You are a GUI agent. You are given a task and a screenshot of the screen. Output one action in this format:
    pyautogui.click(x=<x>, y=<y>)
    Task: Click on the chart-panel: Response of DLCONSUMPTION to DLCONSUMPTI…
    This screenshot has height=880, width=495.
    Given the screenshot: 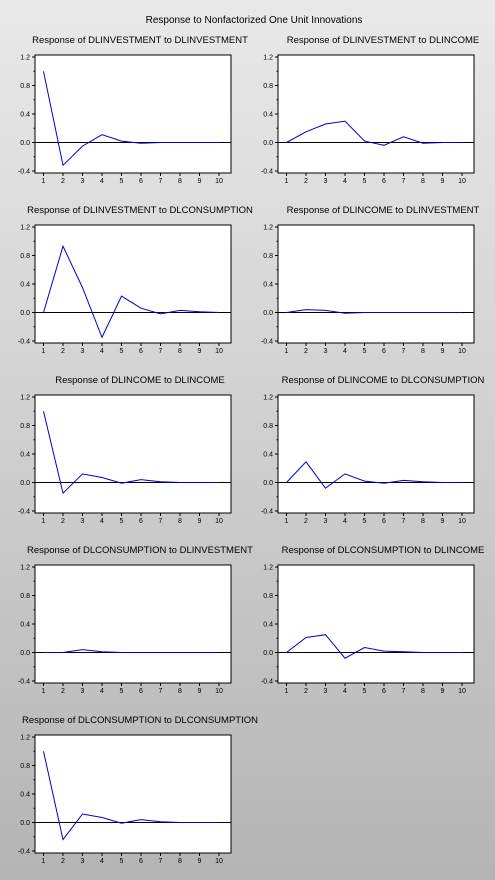 What is the action you would take?
    pyautogui.click(x=138, y=790)
    